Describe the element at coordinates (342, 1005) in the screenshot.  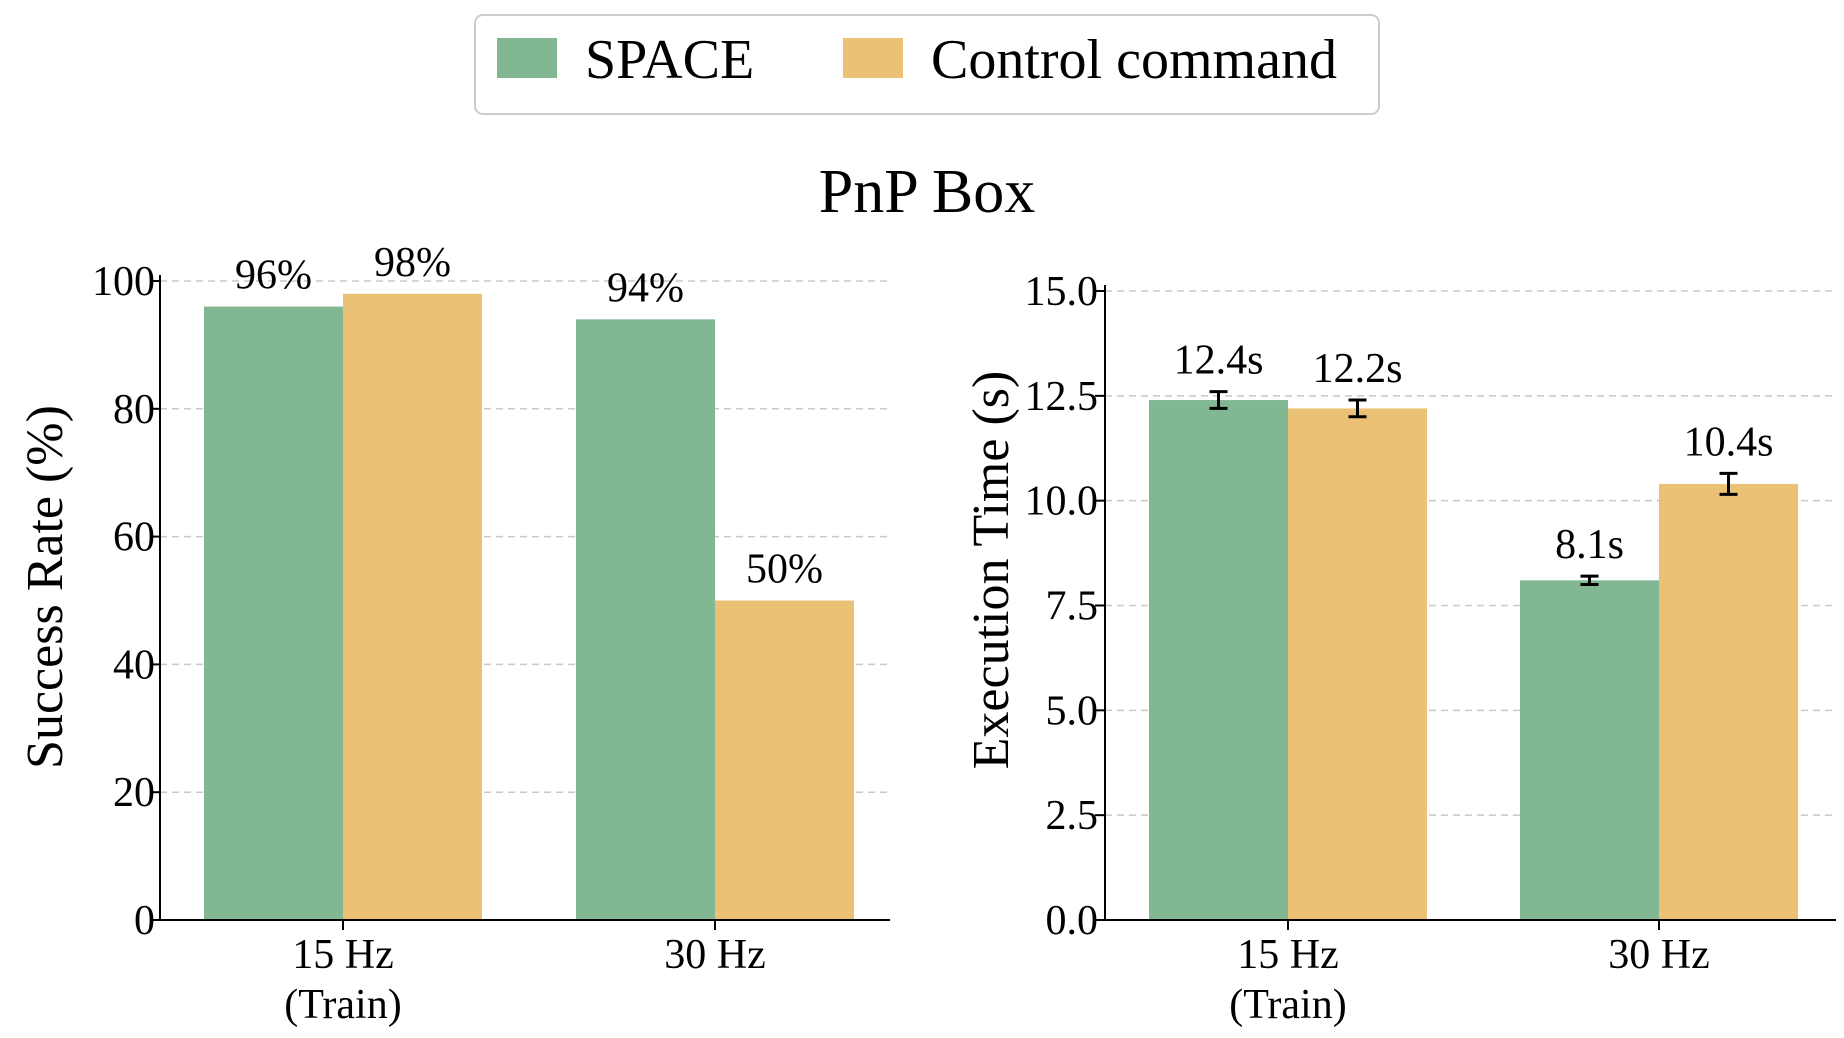
I see `success-rate-x-tick-label: (Train)` at that location.